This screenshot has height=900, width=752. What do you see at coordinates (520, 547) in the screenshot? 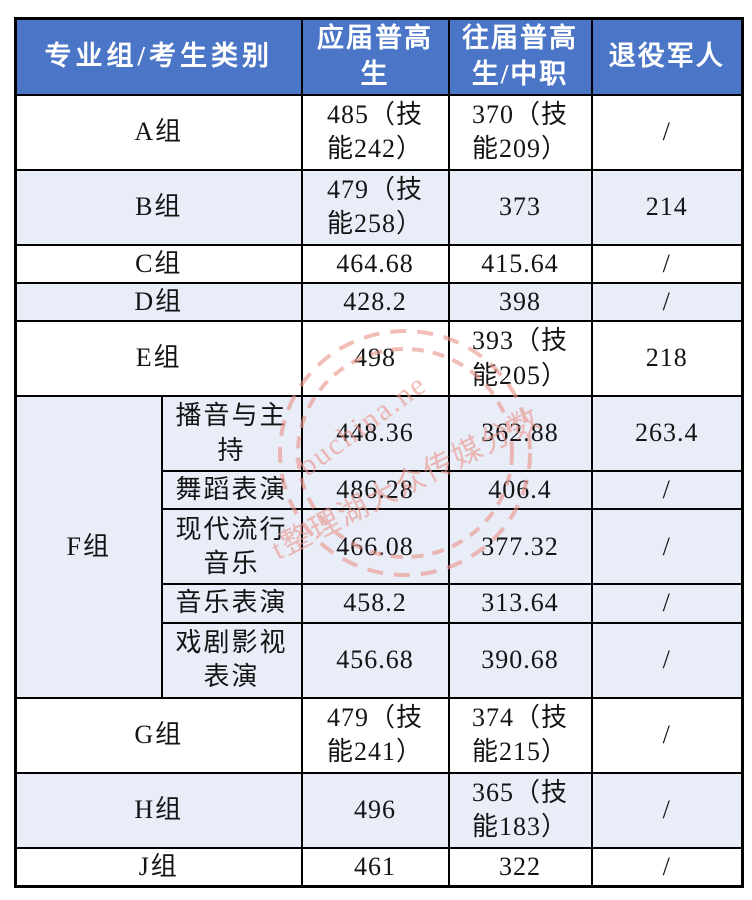
I see `table-cell: 377.32` at bounding box center [520, 547].